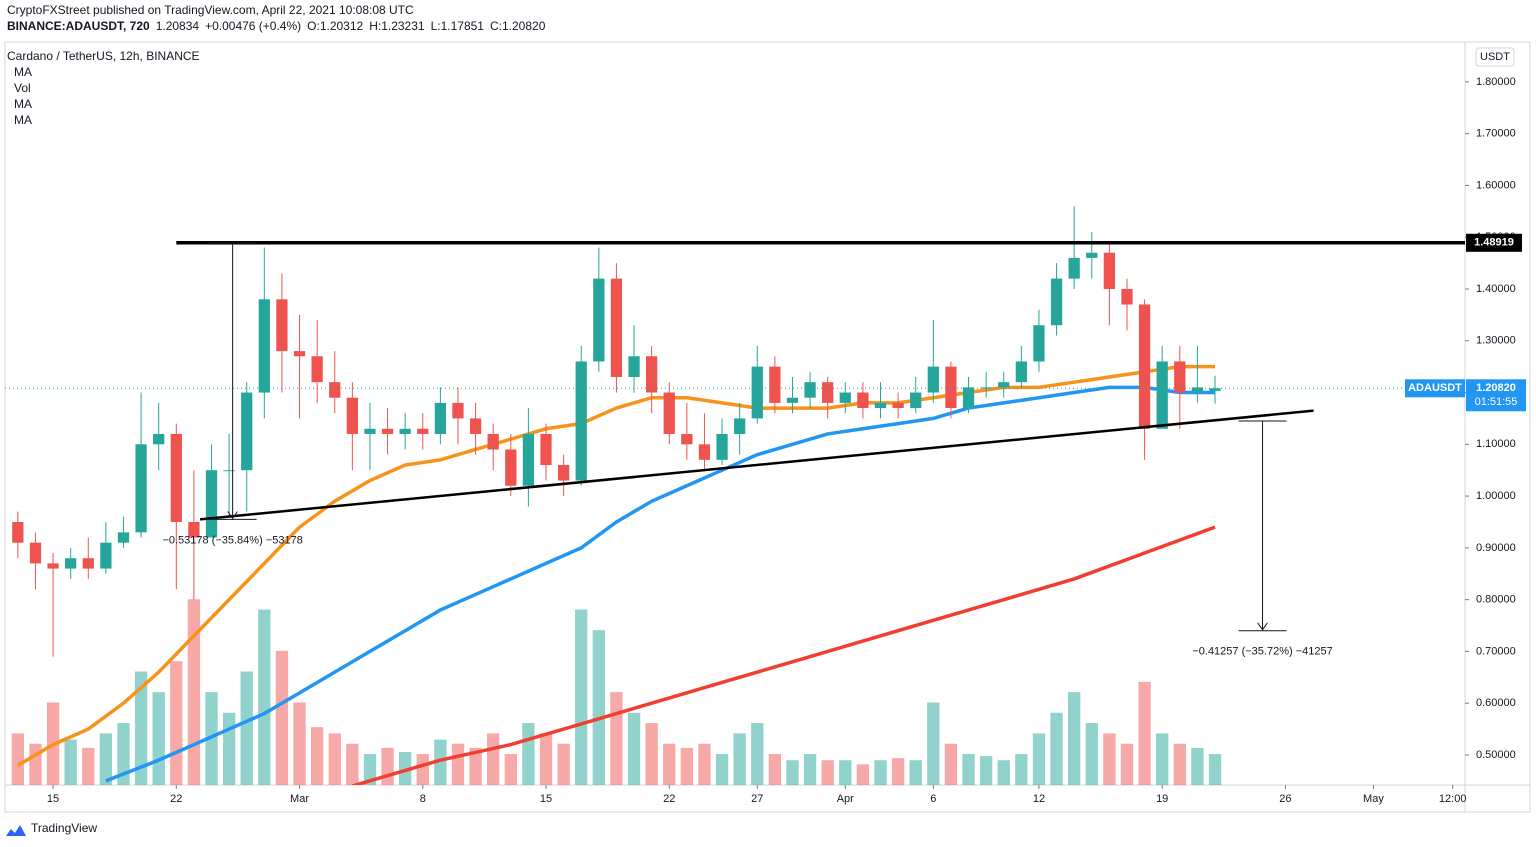 The height and width of the screenshot is (847, 1536). What do you see at coordinates (176, 799) in the screenshot?
I see `x-tick-label: 22` at bounding box center [176, 799].